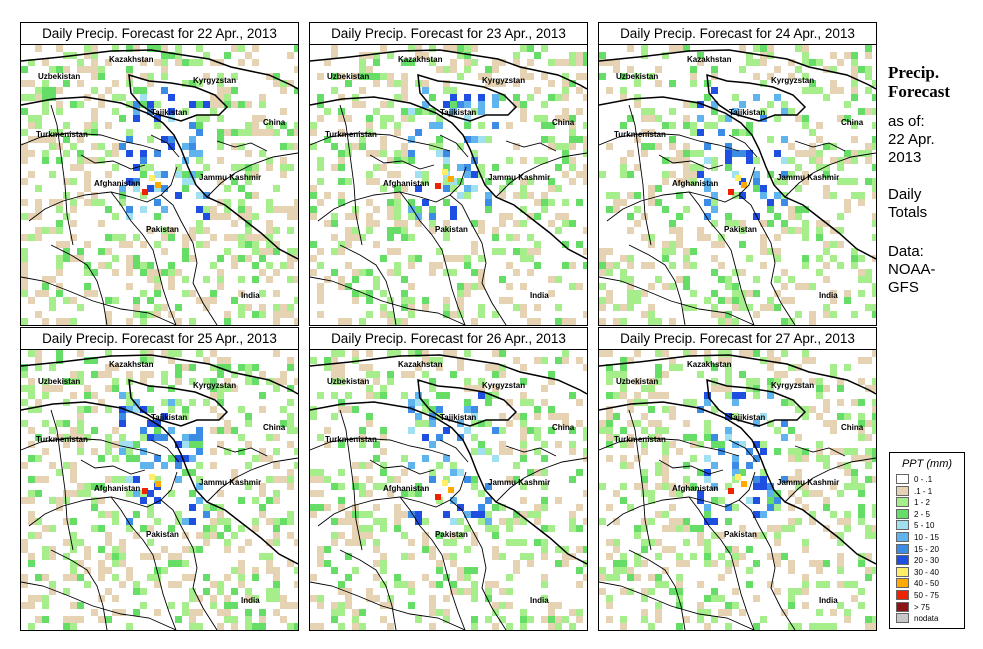 This screenshot has width=983, height=649. Describe the element at coordinates (230, 177) in the screenshot. I see `map-label-jammu-kashmir: Jammu Kashmir` at that location.